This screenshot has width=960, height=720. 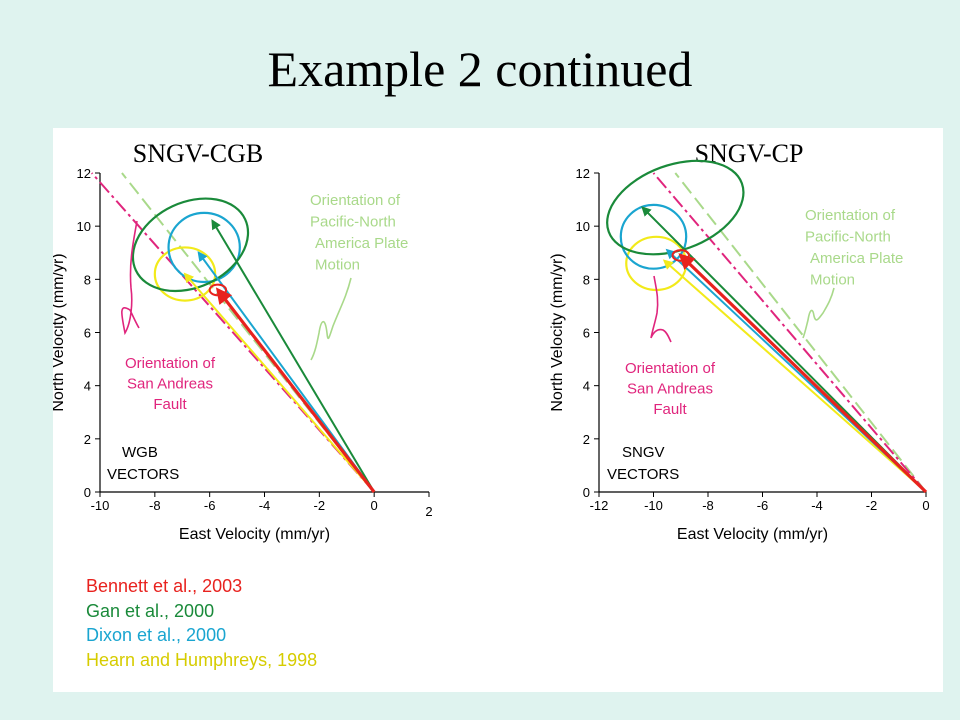 I want to click on reference-hearn: Hearn and Humphreys, 1998, so click(x=202, y=659).